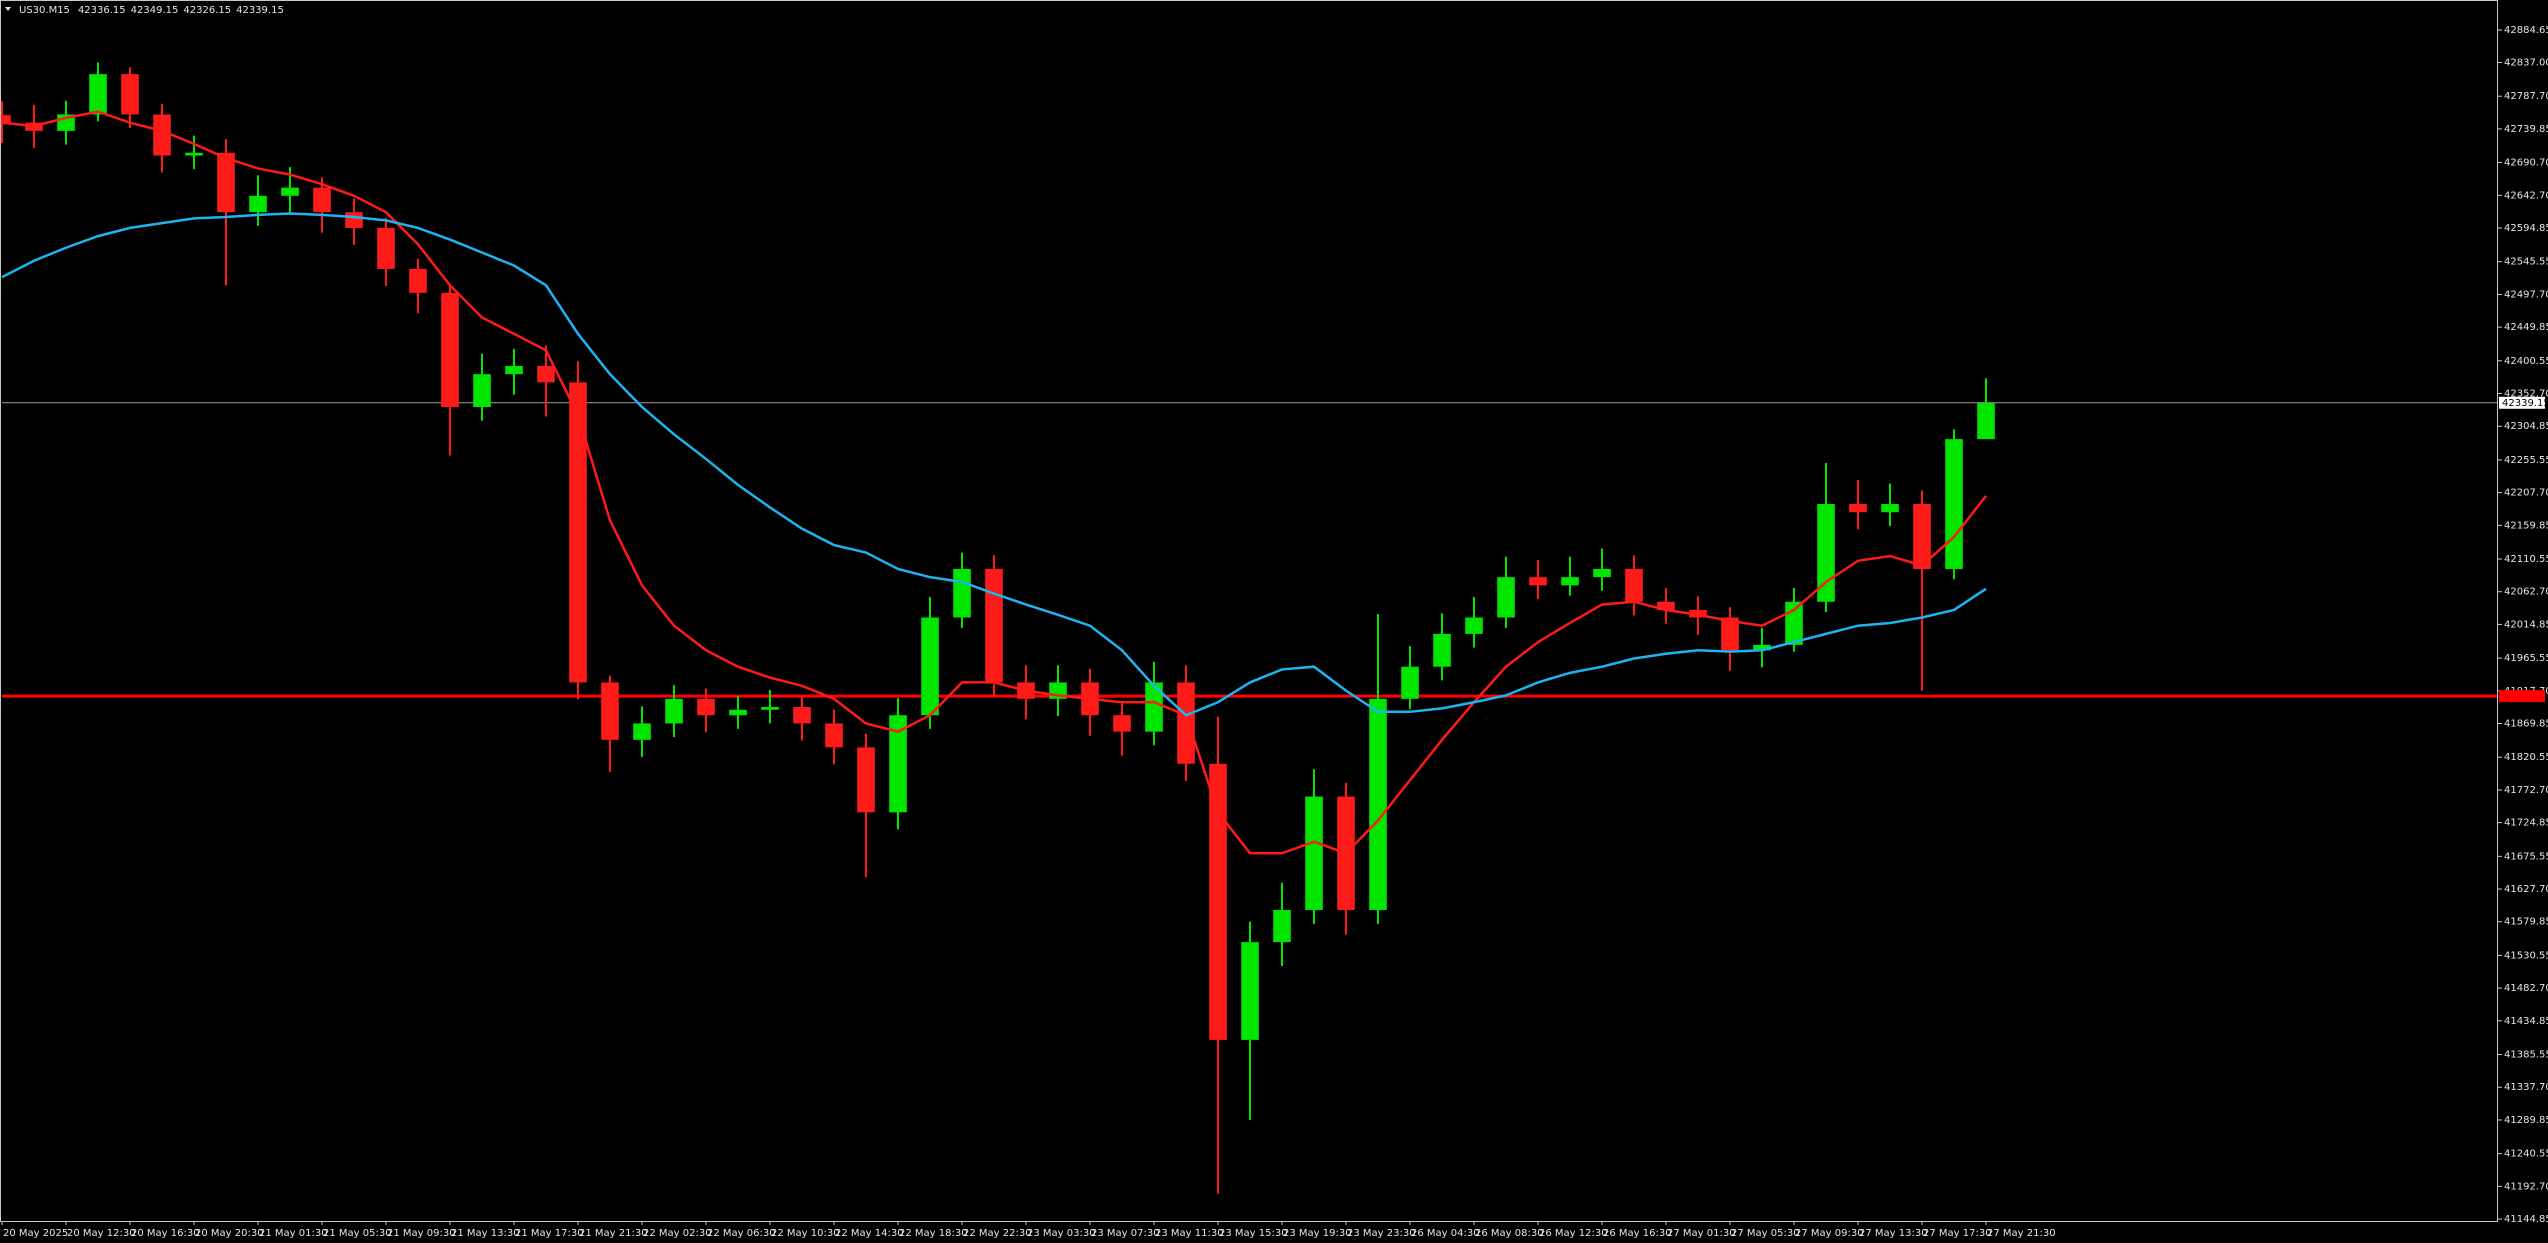  Describe the element at coordinates (2526, 955) in the screenshot. I see `y-tick-label: 41530.55` at that location.